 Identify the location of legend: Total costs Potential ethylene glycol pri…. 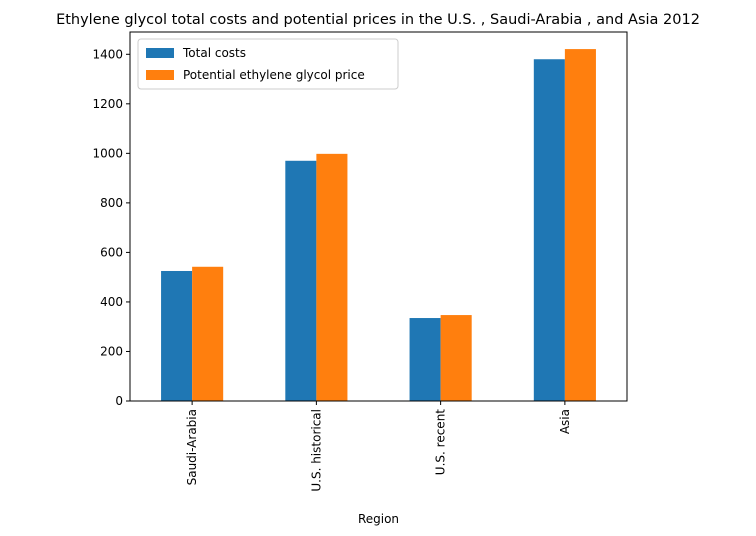
(268, 64).